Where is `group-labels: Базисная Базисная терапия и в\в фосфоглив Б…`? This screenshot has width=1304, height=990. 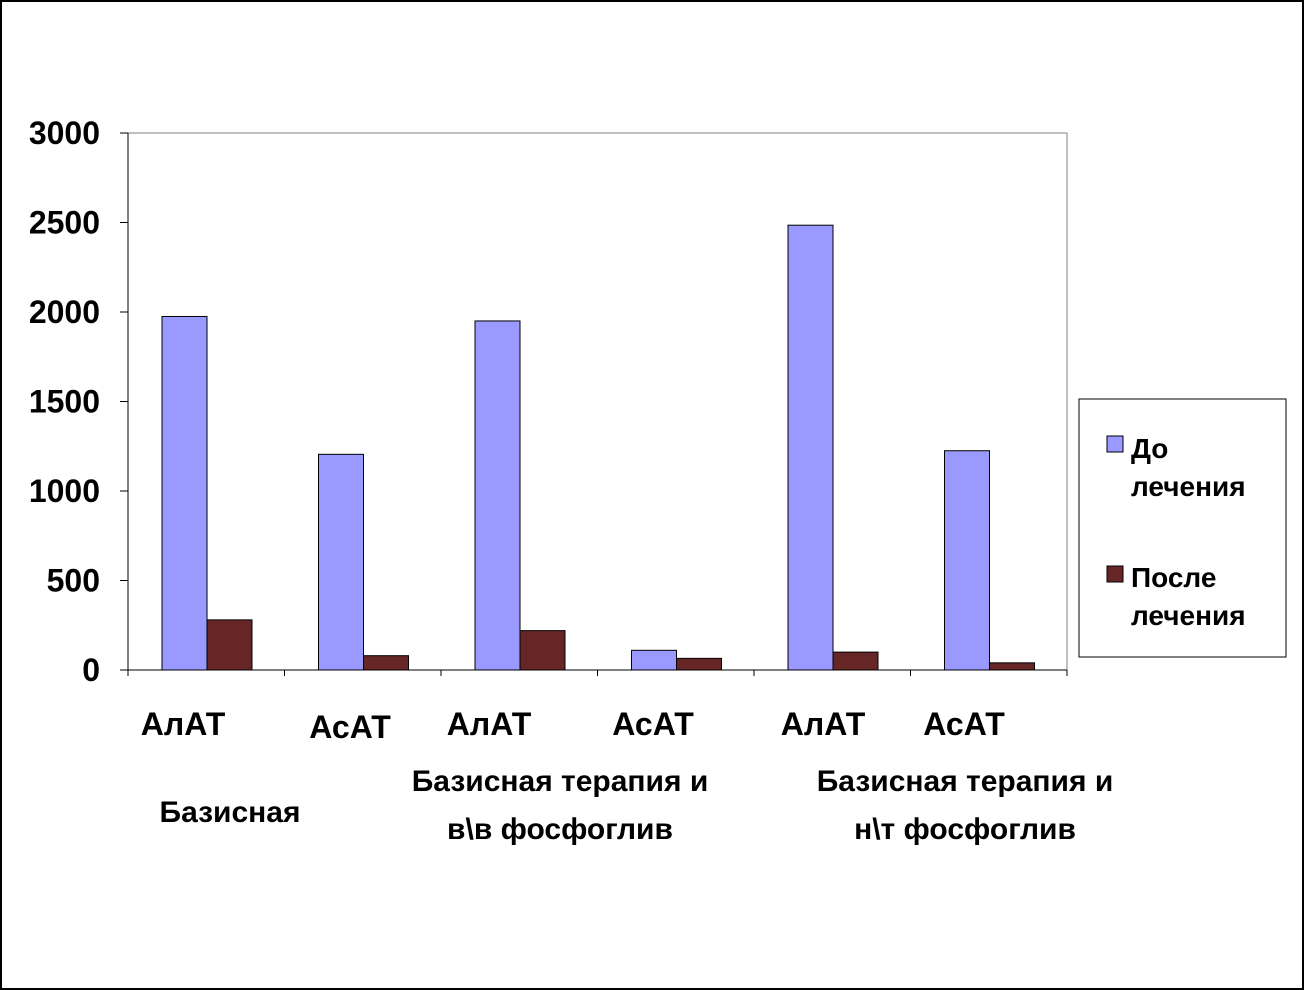 group-labels: Базисная Базисная терапия и в\в фосфоглив Б… is located at coordinates (637, 805).